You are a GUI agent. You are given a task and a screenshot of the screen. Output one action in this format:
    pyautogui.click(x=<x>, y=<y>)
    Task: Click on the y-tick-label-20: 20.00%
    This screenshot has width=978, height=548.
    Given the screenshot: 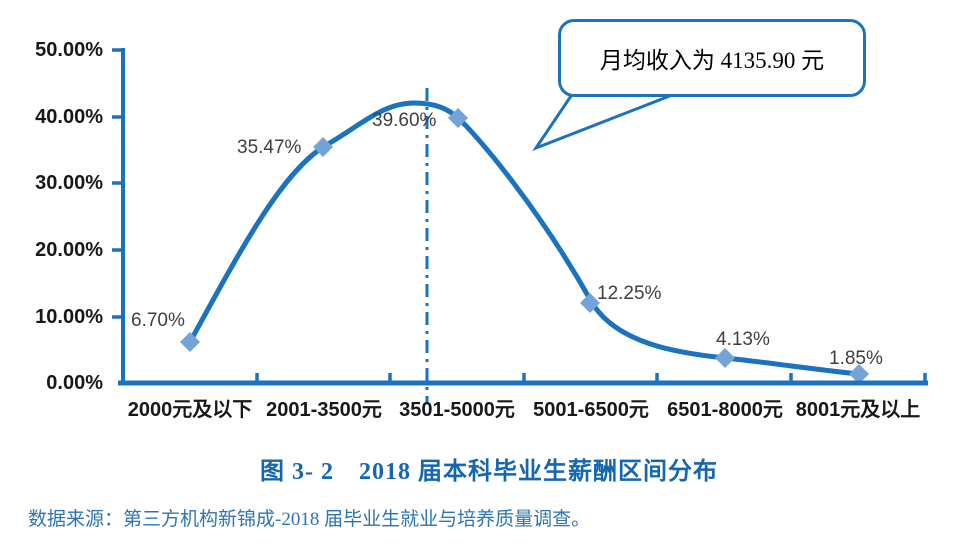 What is the action you would take?
    pyautogui.click(x=69, y=250)
    